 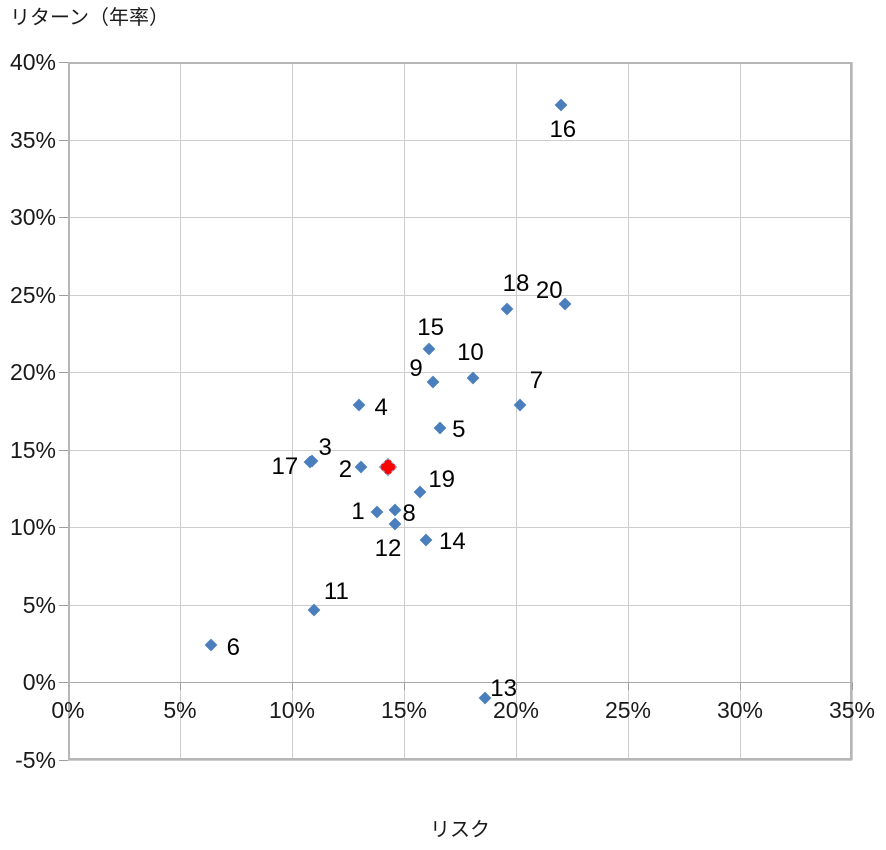 What do you see at coordinates (32, 527) in the screenshot?
I see `y-tick-label: 10%` at bounding box center [32, 527].